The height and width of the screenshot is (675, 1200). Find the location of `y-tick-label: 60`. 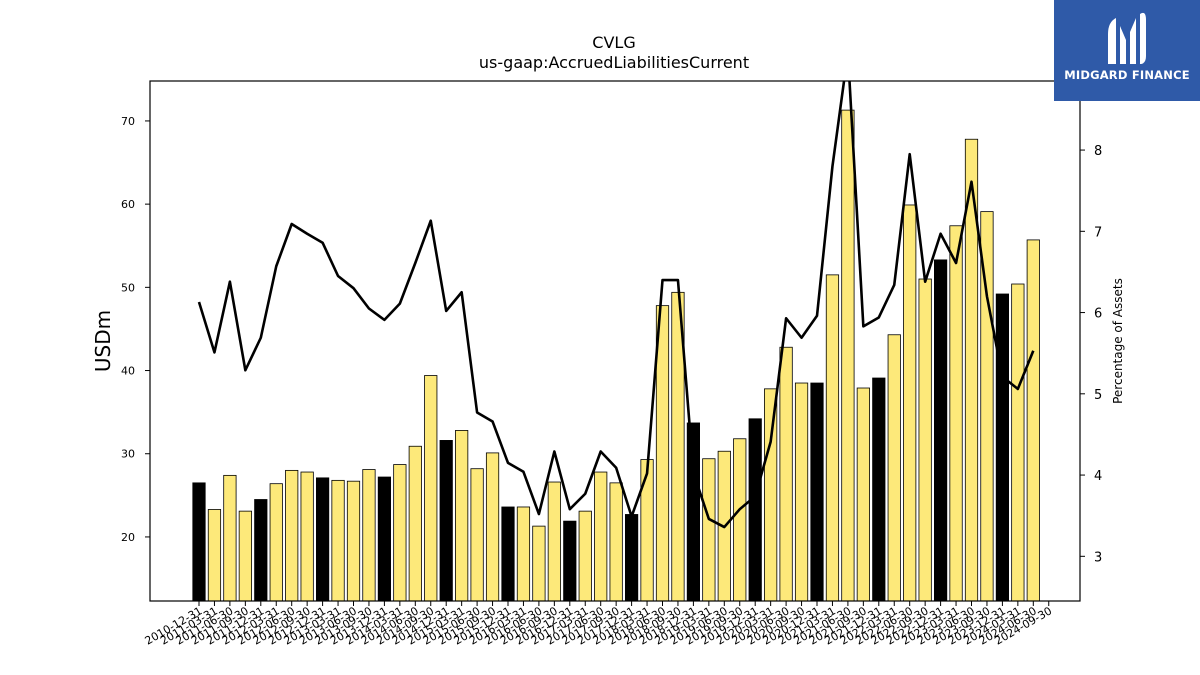

y-tick-label: 60 is located at coordinates (128, 204).